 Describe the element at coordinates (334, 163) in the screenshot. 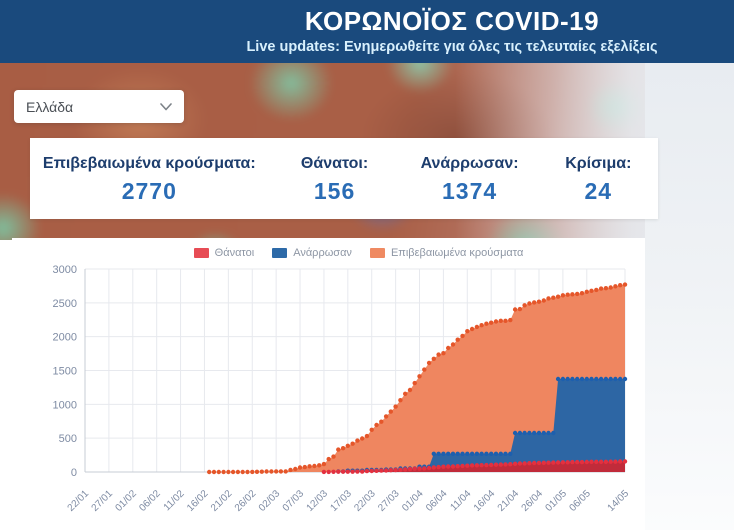

I see `stat-deaths-label: Θάνατοι:` at that location.